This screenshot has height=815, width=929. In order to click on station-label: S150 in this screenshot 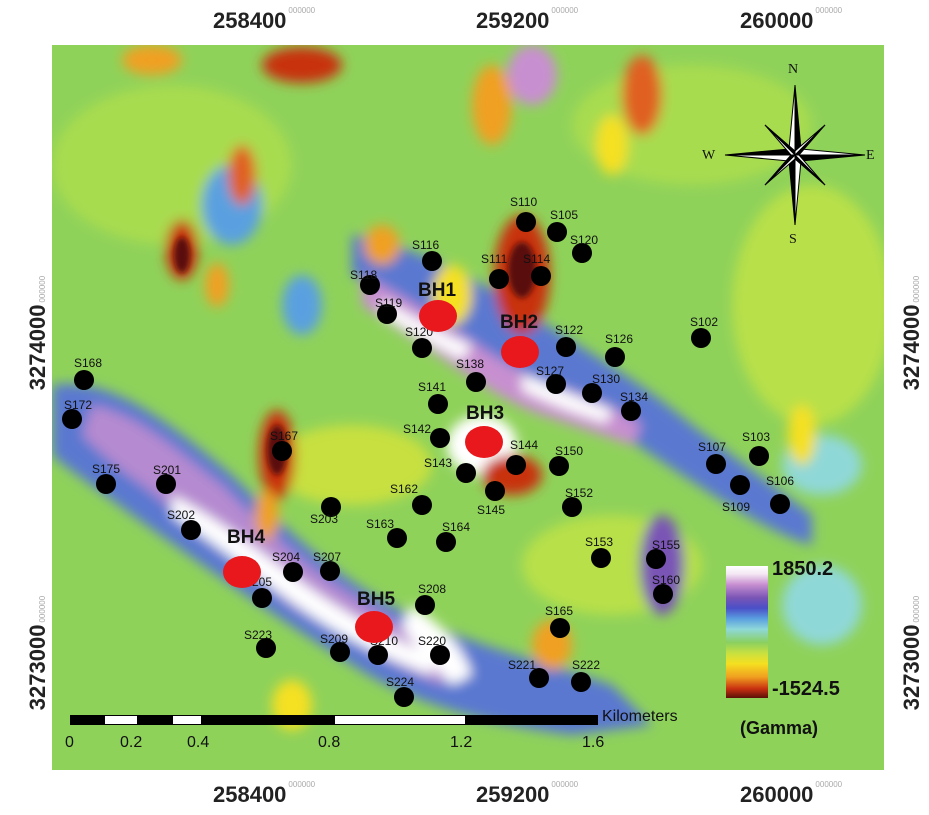, I will do `click(569, 451)`.